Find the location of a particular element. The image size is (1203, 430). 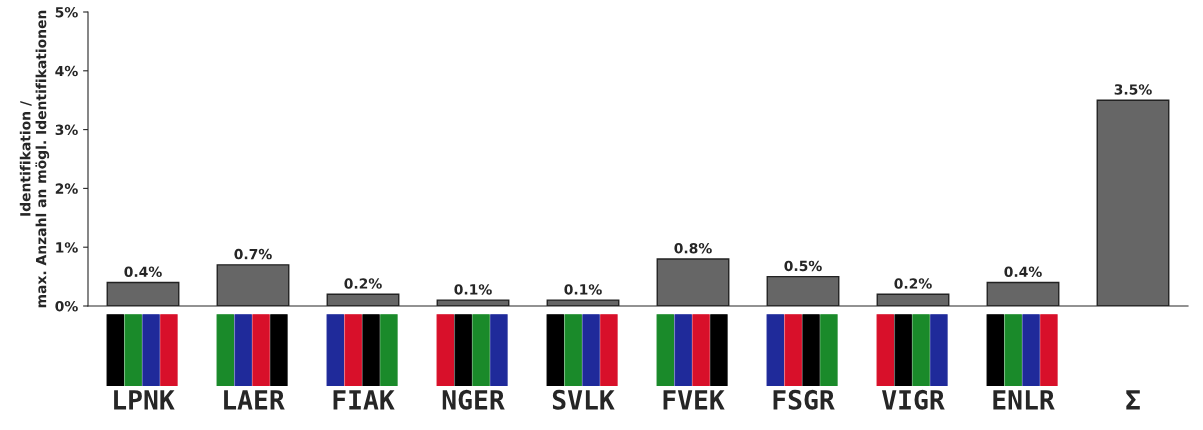

data-label: 0.8% is located at coordinates (693, 248).